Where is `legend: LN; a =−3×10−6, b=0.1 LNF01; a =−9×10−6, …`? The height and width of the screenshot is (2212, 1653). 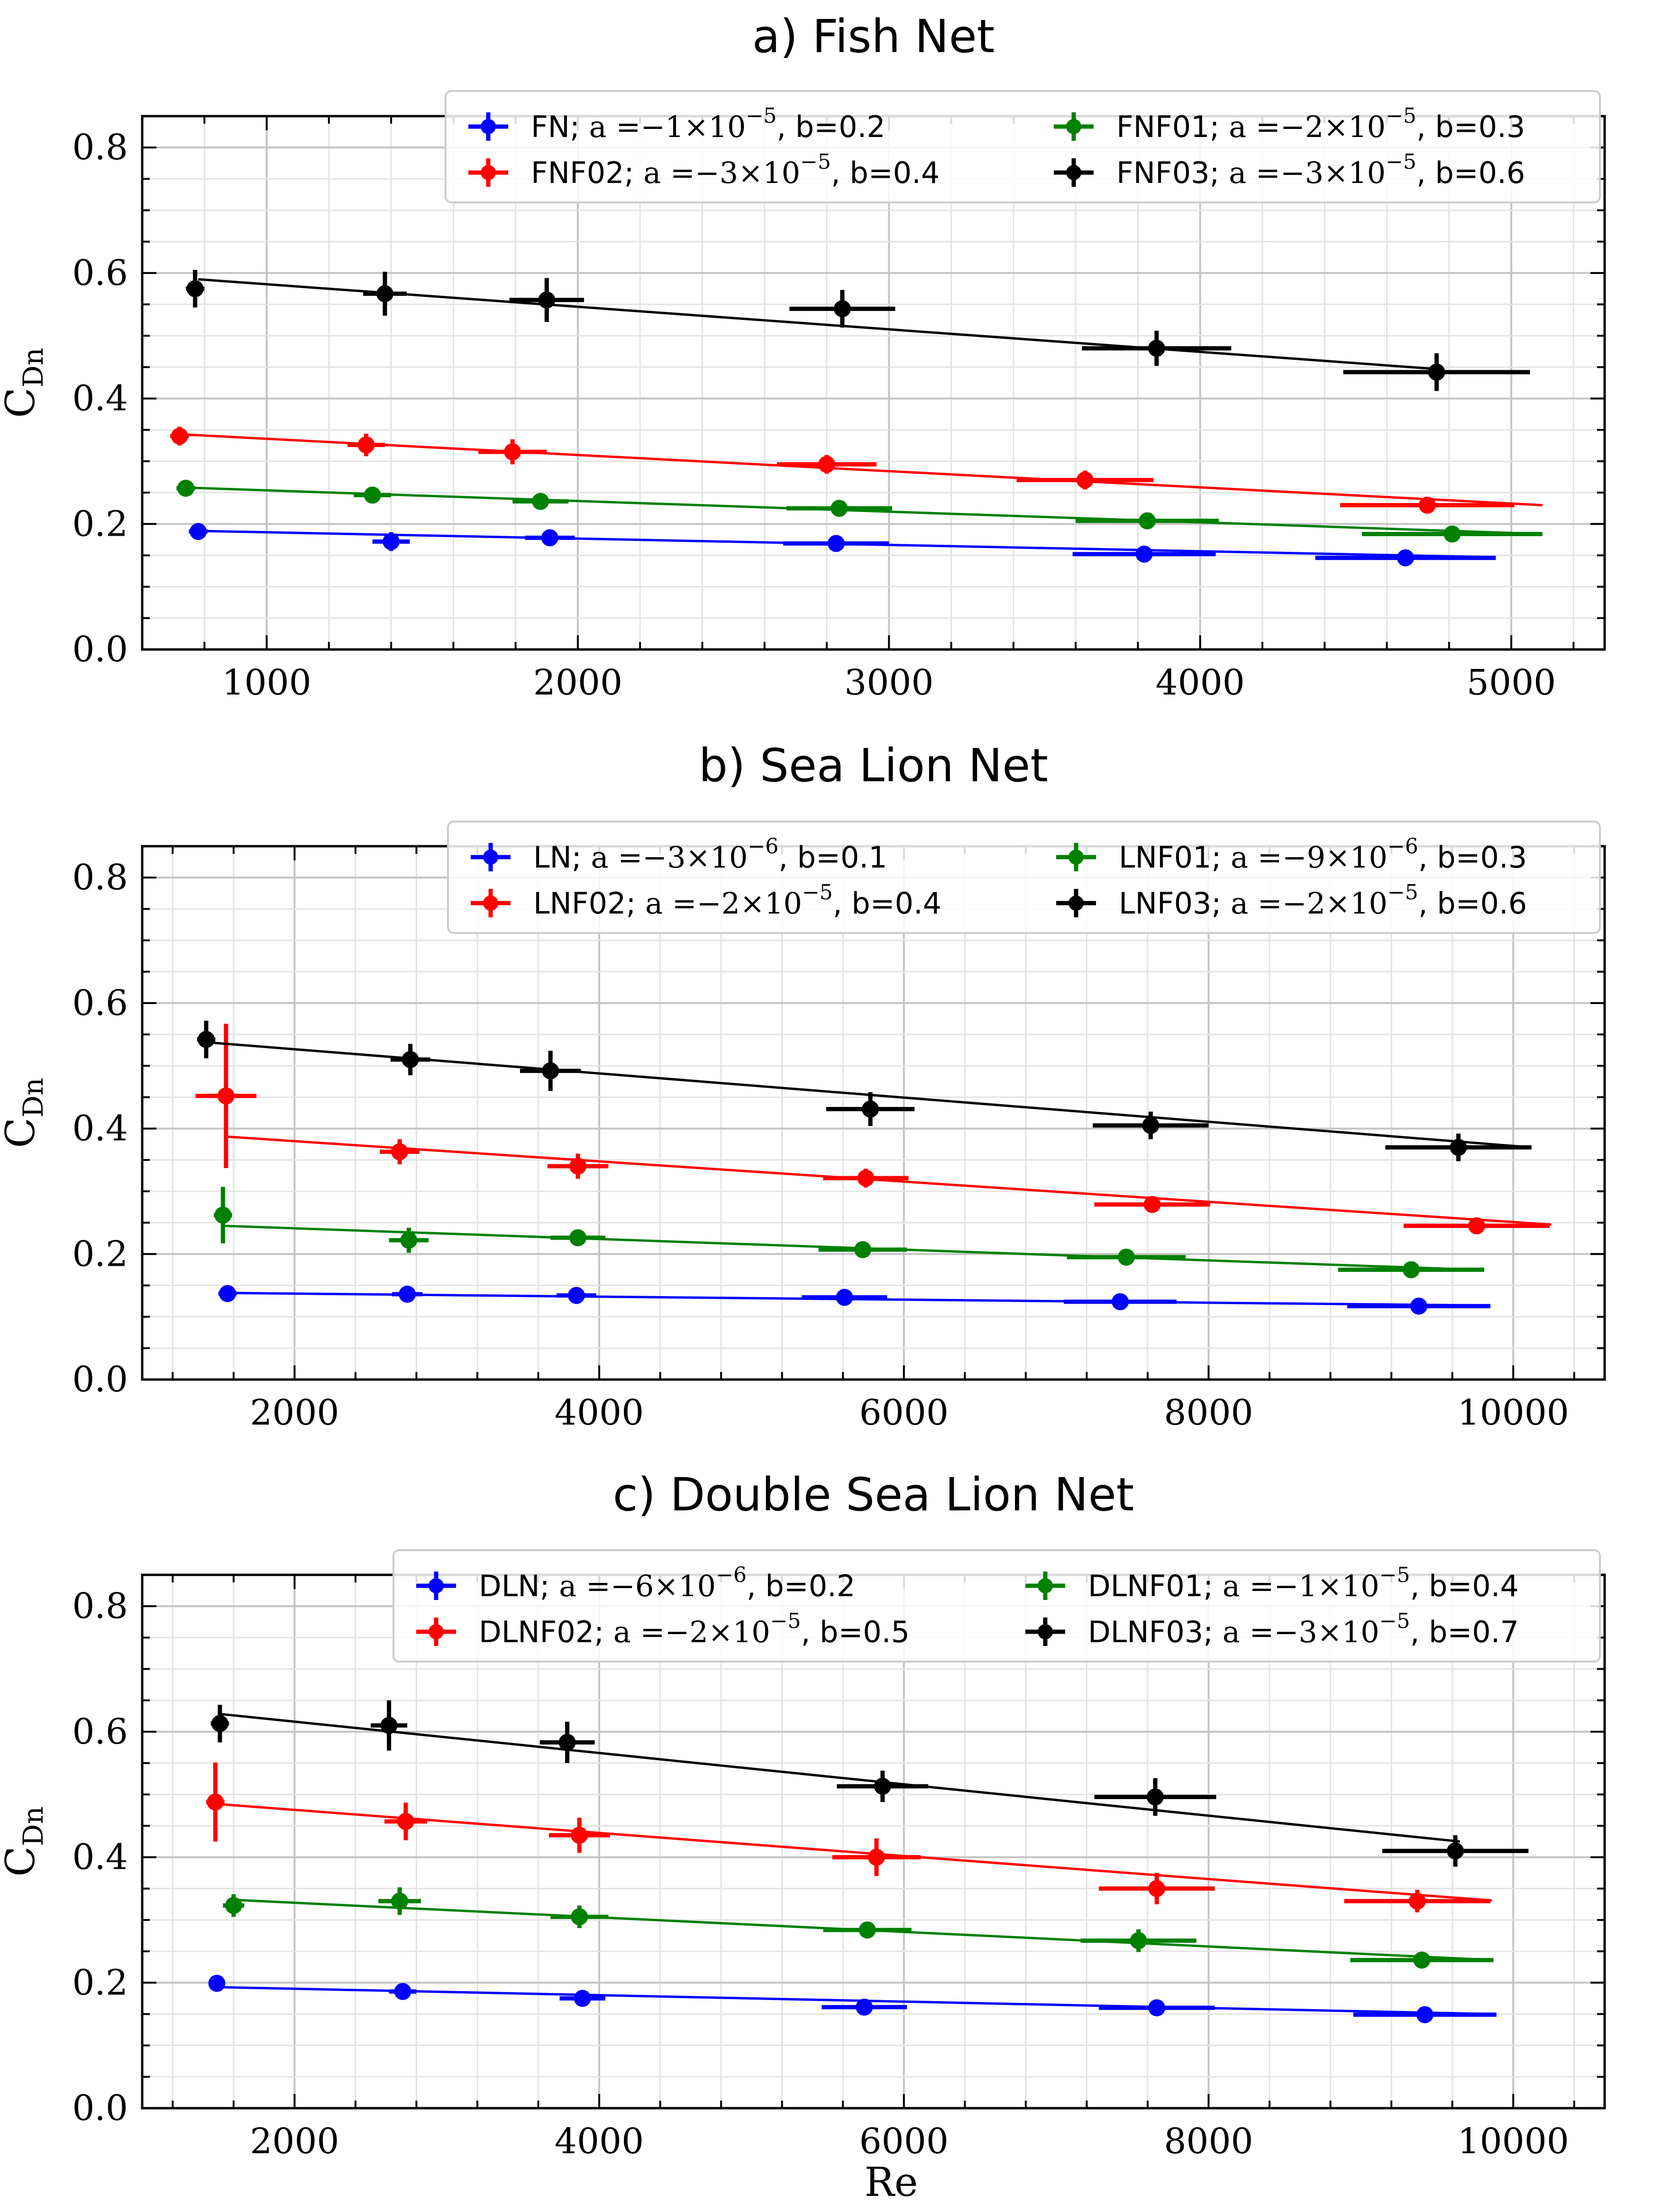 legend: LN; a =−3×10−6, b=0.1 LNF01; a =−9×10−6, … is located at coordinates (1024, 877).